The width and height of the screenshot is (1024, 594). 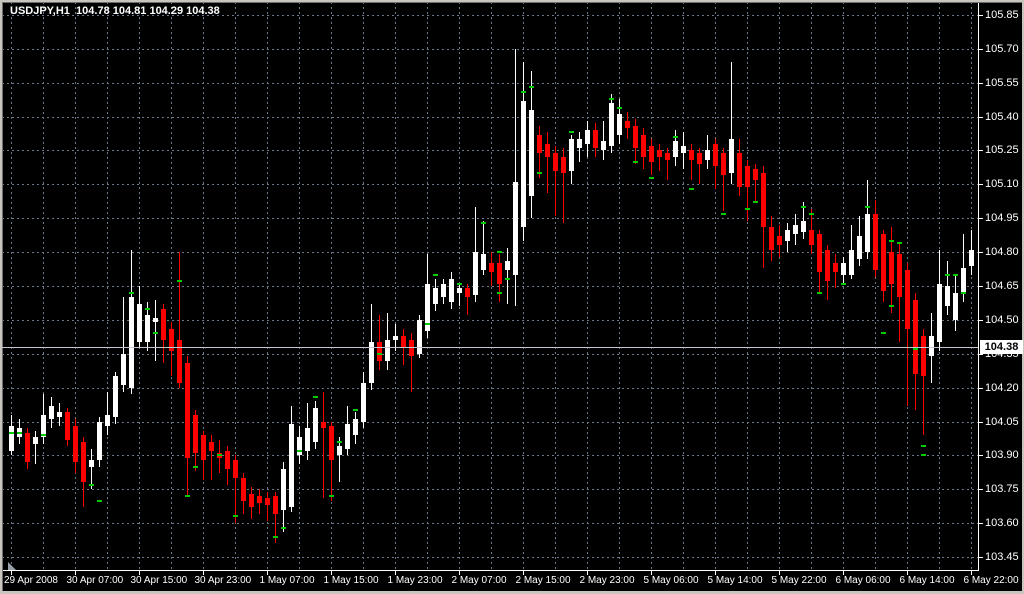 I want to click on current-price-line, so click(x=490, y=347).